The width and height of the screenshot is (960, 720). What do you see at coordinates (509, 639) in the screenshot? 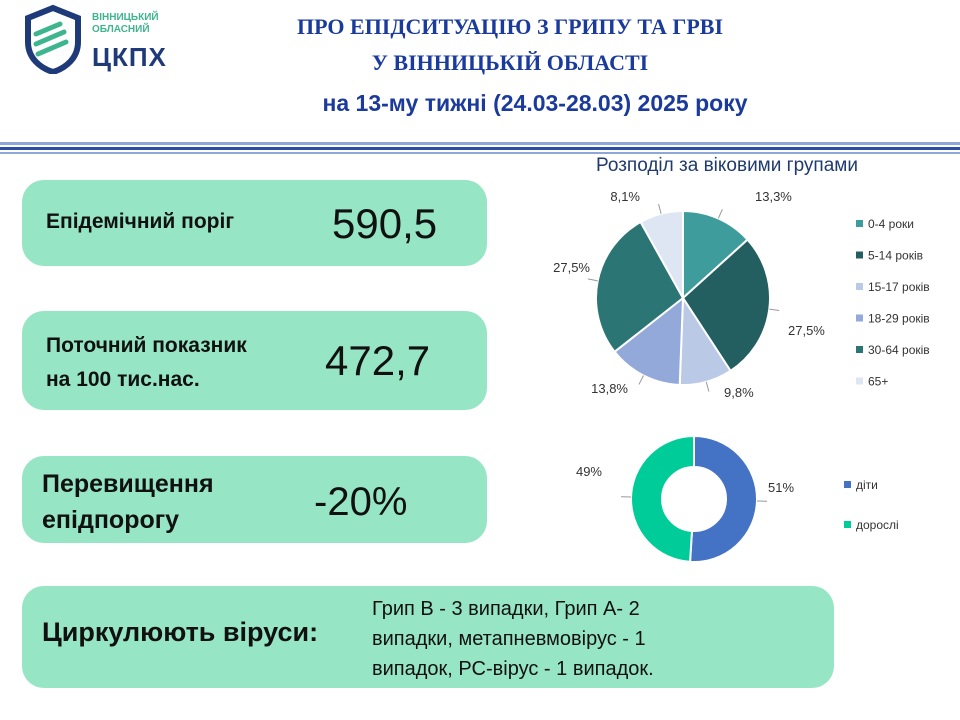
I see `viruses-text-line2: випадки, метапневмовірус - 1` at bounding box center [509, 639].